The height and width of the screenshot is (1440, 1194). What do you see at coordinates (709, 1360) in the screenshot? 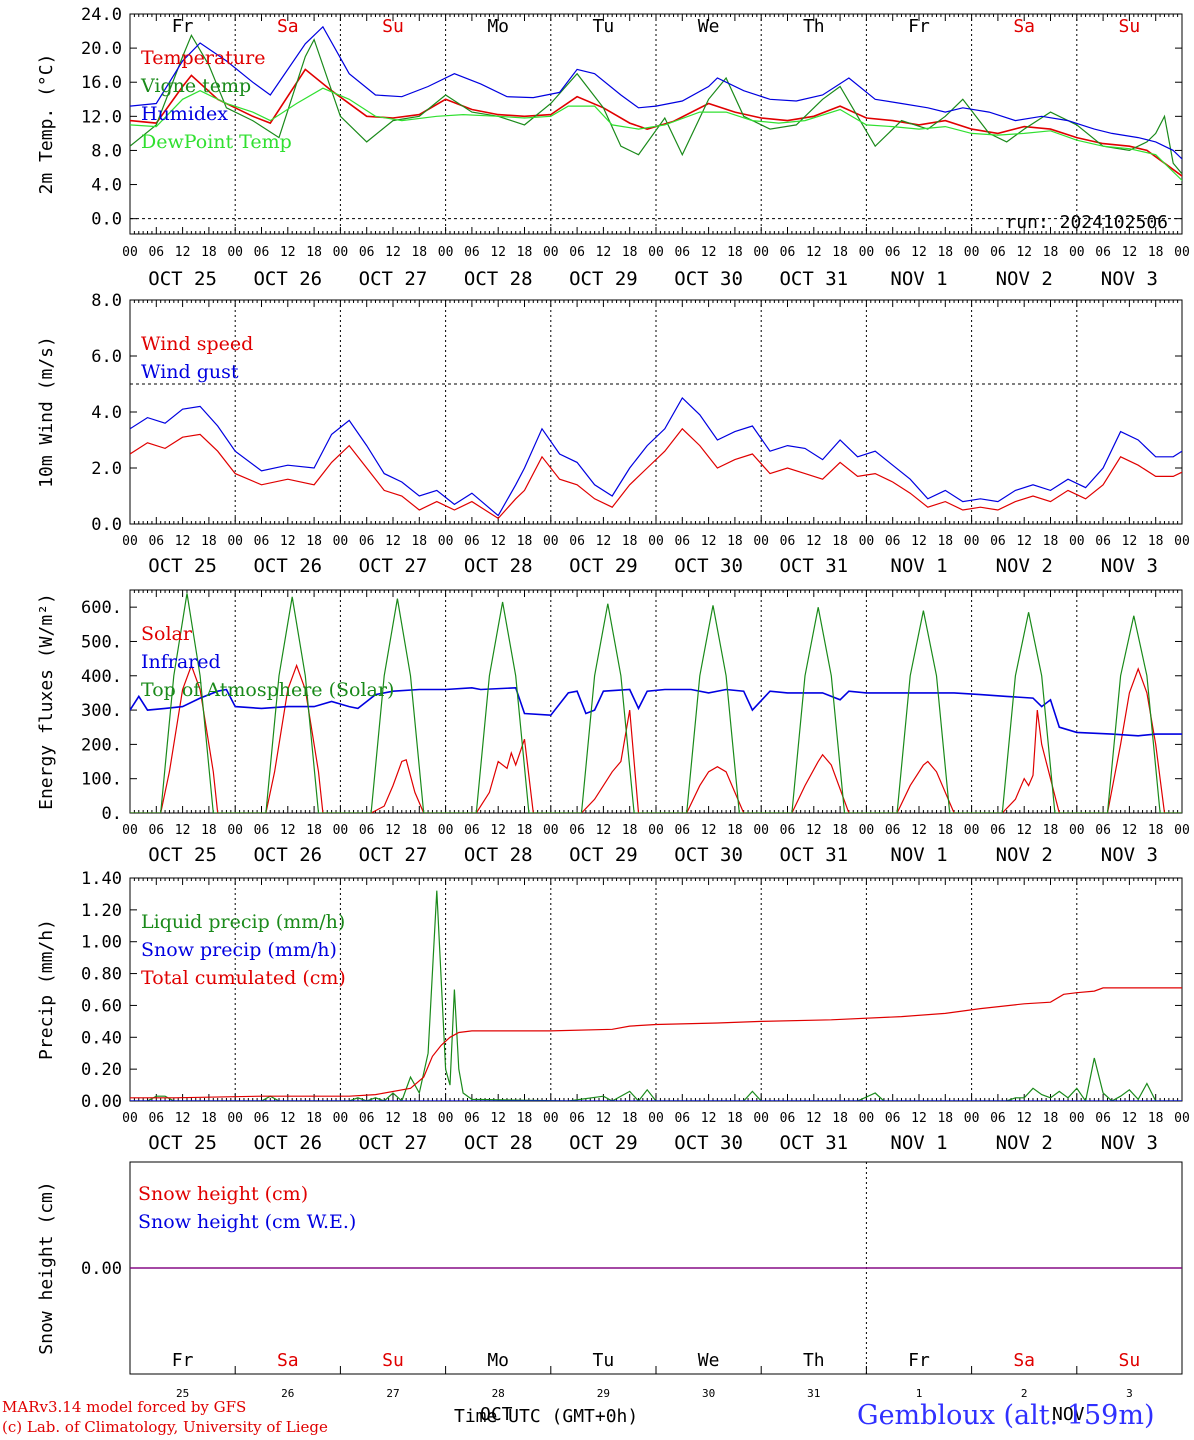
I see `weekday-label: We` at bounding box center [709, 1360].